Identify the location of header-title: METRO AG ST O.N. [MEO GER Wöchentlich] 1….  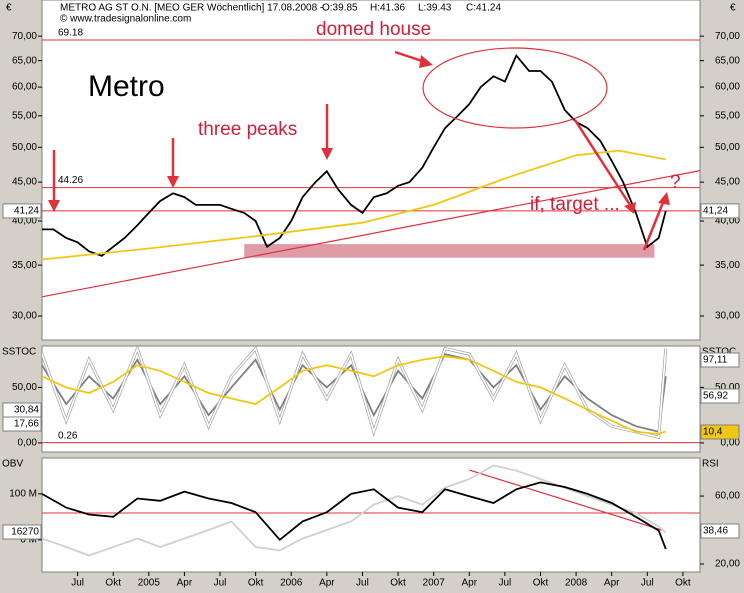
(191, 8).